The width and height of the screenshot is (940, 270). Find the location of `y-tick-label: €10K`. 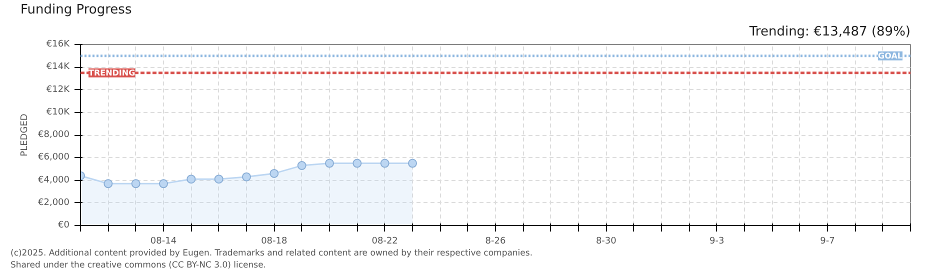

y-tick-label: €10K is located at coordinates (58, 112).